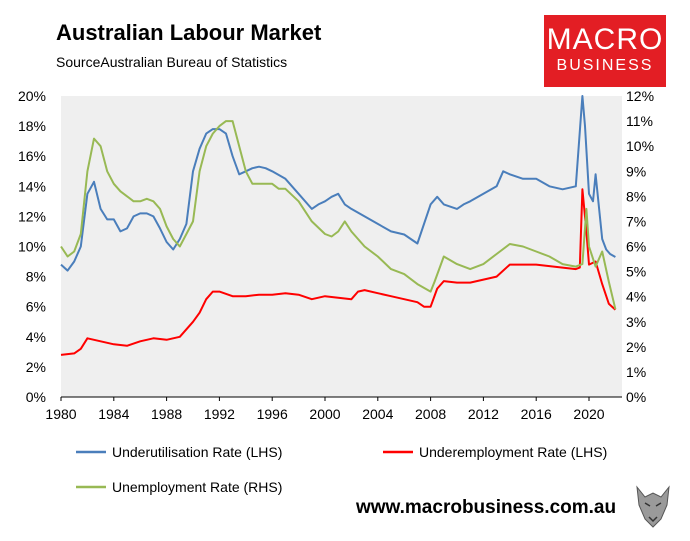 The image size is (690, 541). What do you see at coordinates (636, 347) in the screenshot?
I see `right-y-tick-label: 2%` at bounding box center [636, 347].